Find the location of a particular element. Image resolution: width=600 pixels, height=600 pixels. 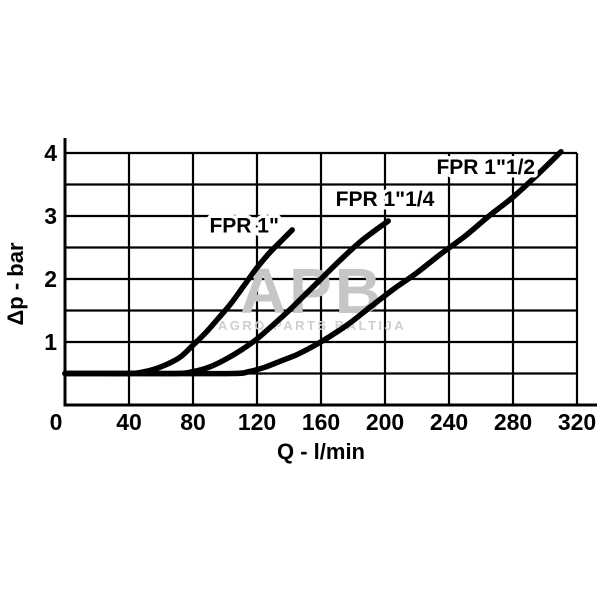

x-tick-label: 40 is located at coordinates (129, 422).